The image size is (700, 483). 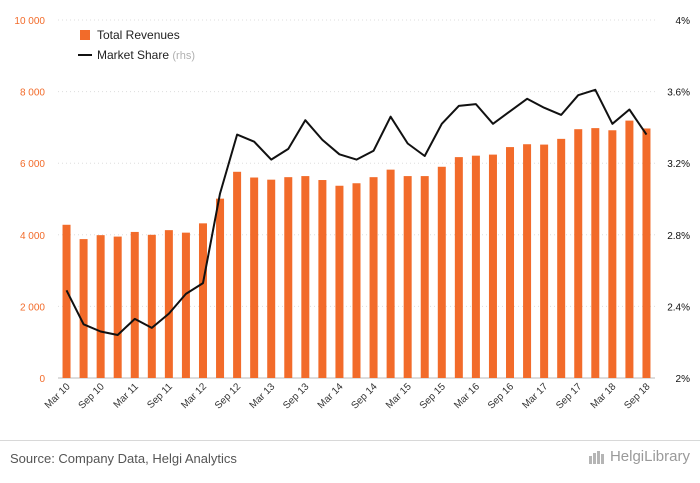 I want to click on y-right-tick-label: 2%, so click(x=683, y=379).